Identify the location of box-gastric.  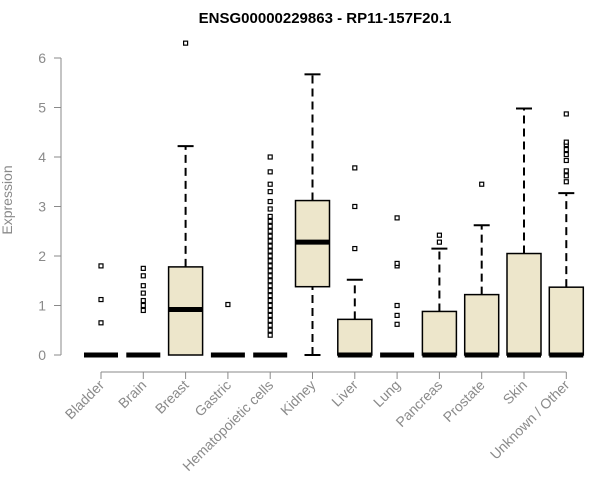
(227, 329).